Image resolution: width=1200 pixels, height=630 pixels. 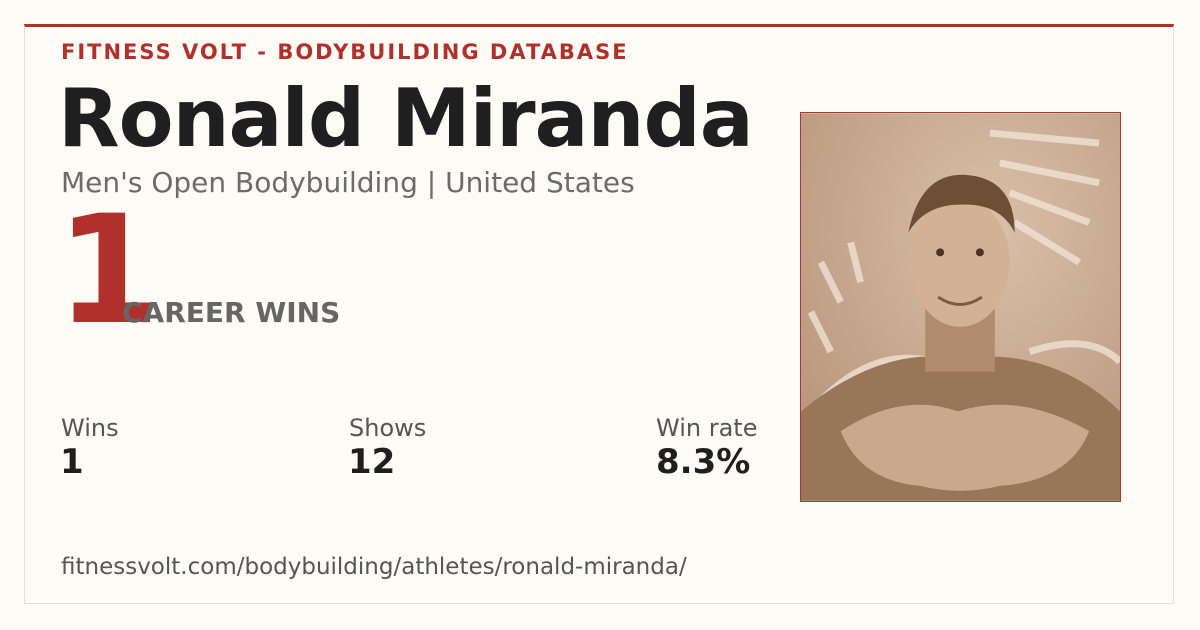 What do you see at coordinates (707, 428) in the screenshot?
I see `stat-label: Win rate` at bounding box center [707, 428].